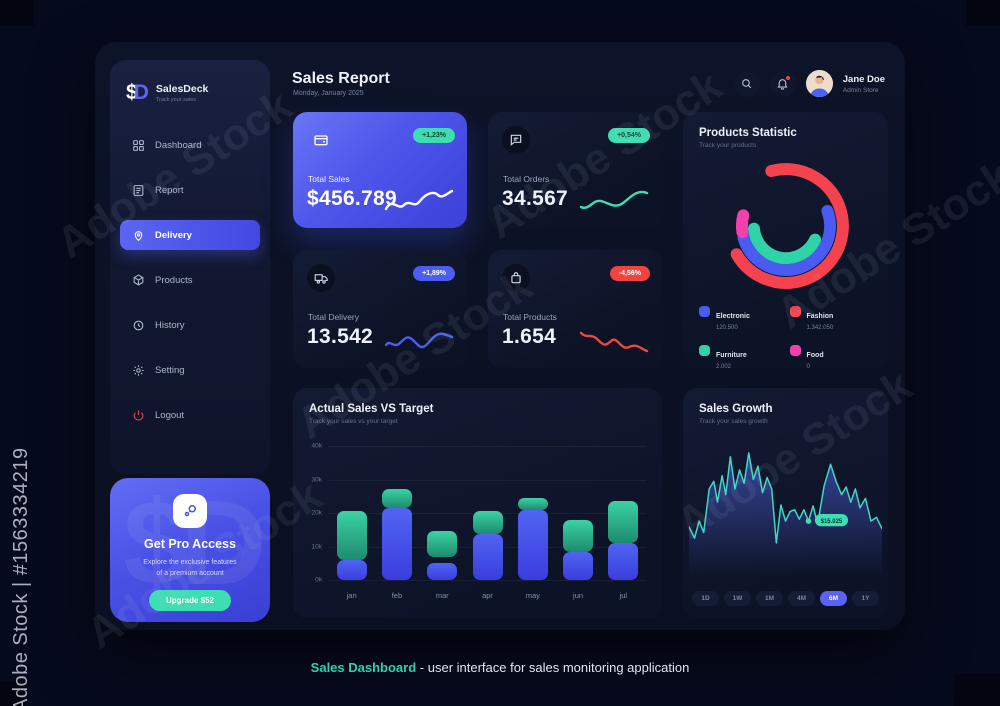 The height and width of the screenshot is (706, 1000). I want to click on stat-card-total-orders: +0,54% Total Orders 34.567, so click(575, 170).